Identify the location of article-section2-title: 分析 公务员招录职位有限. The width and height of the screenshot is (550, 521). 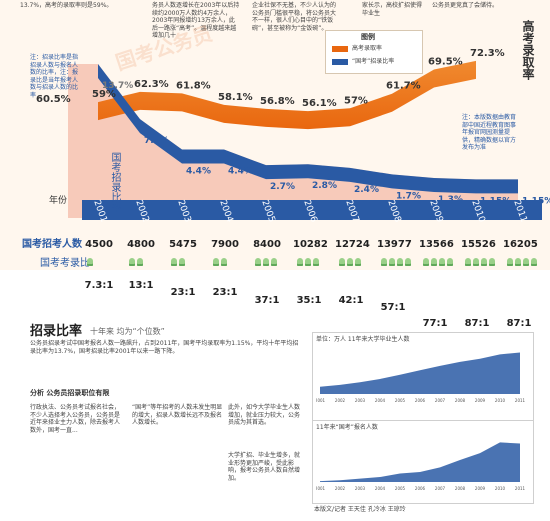
(70, 393).